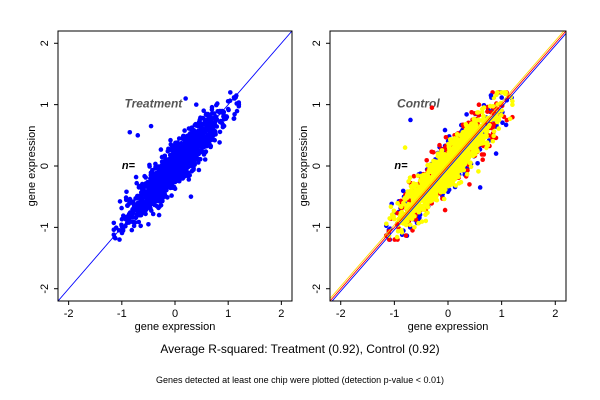 The image size is (600, 400). I want to click on x-tick-label: -2, so click(341, 314).